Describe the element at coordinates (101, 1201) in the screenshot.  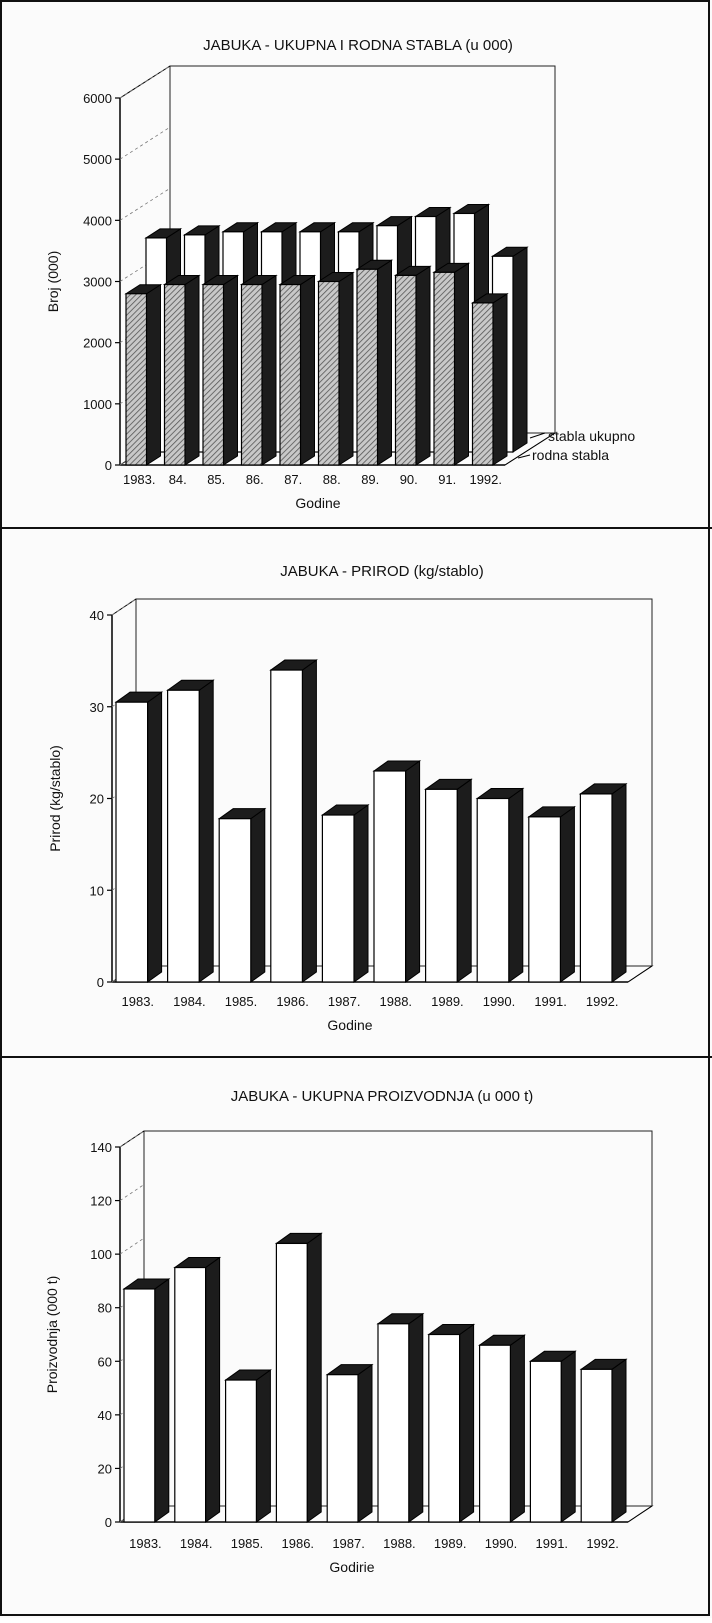
I see `y-tick-label: 120` at that location.